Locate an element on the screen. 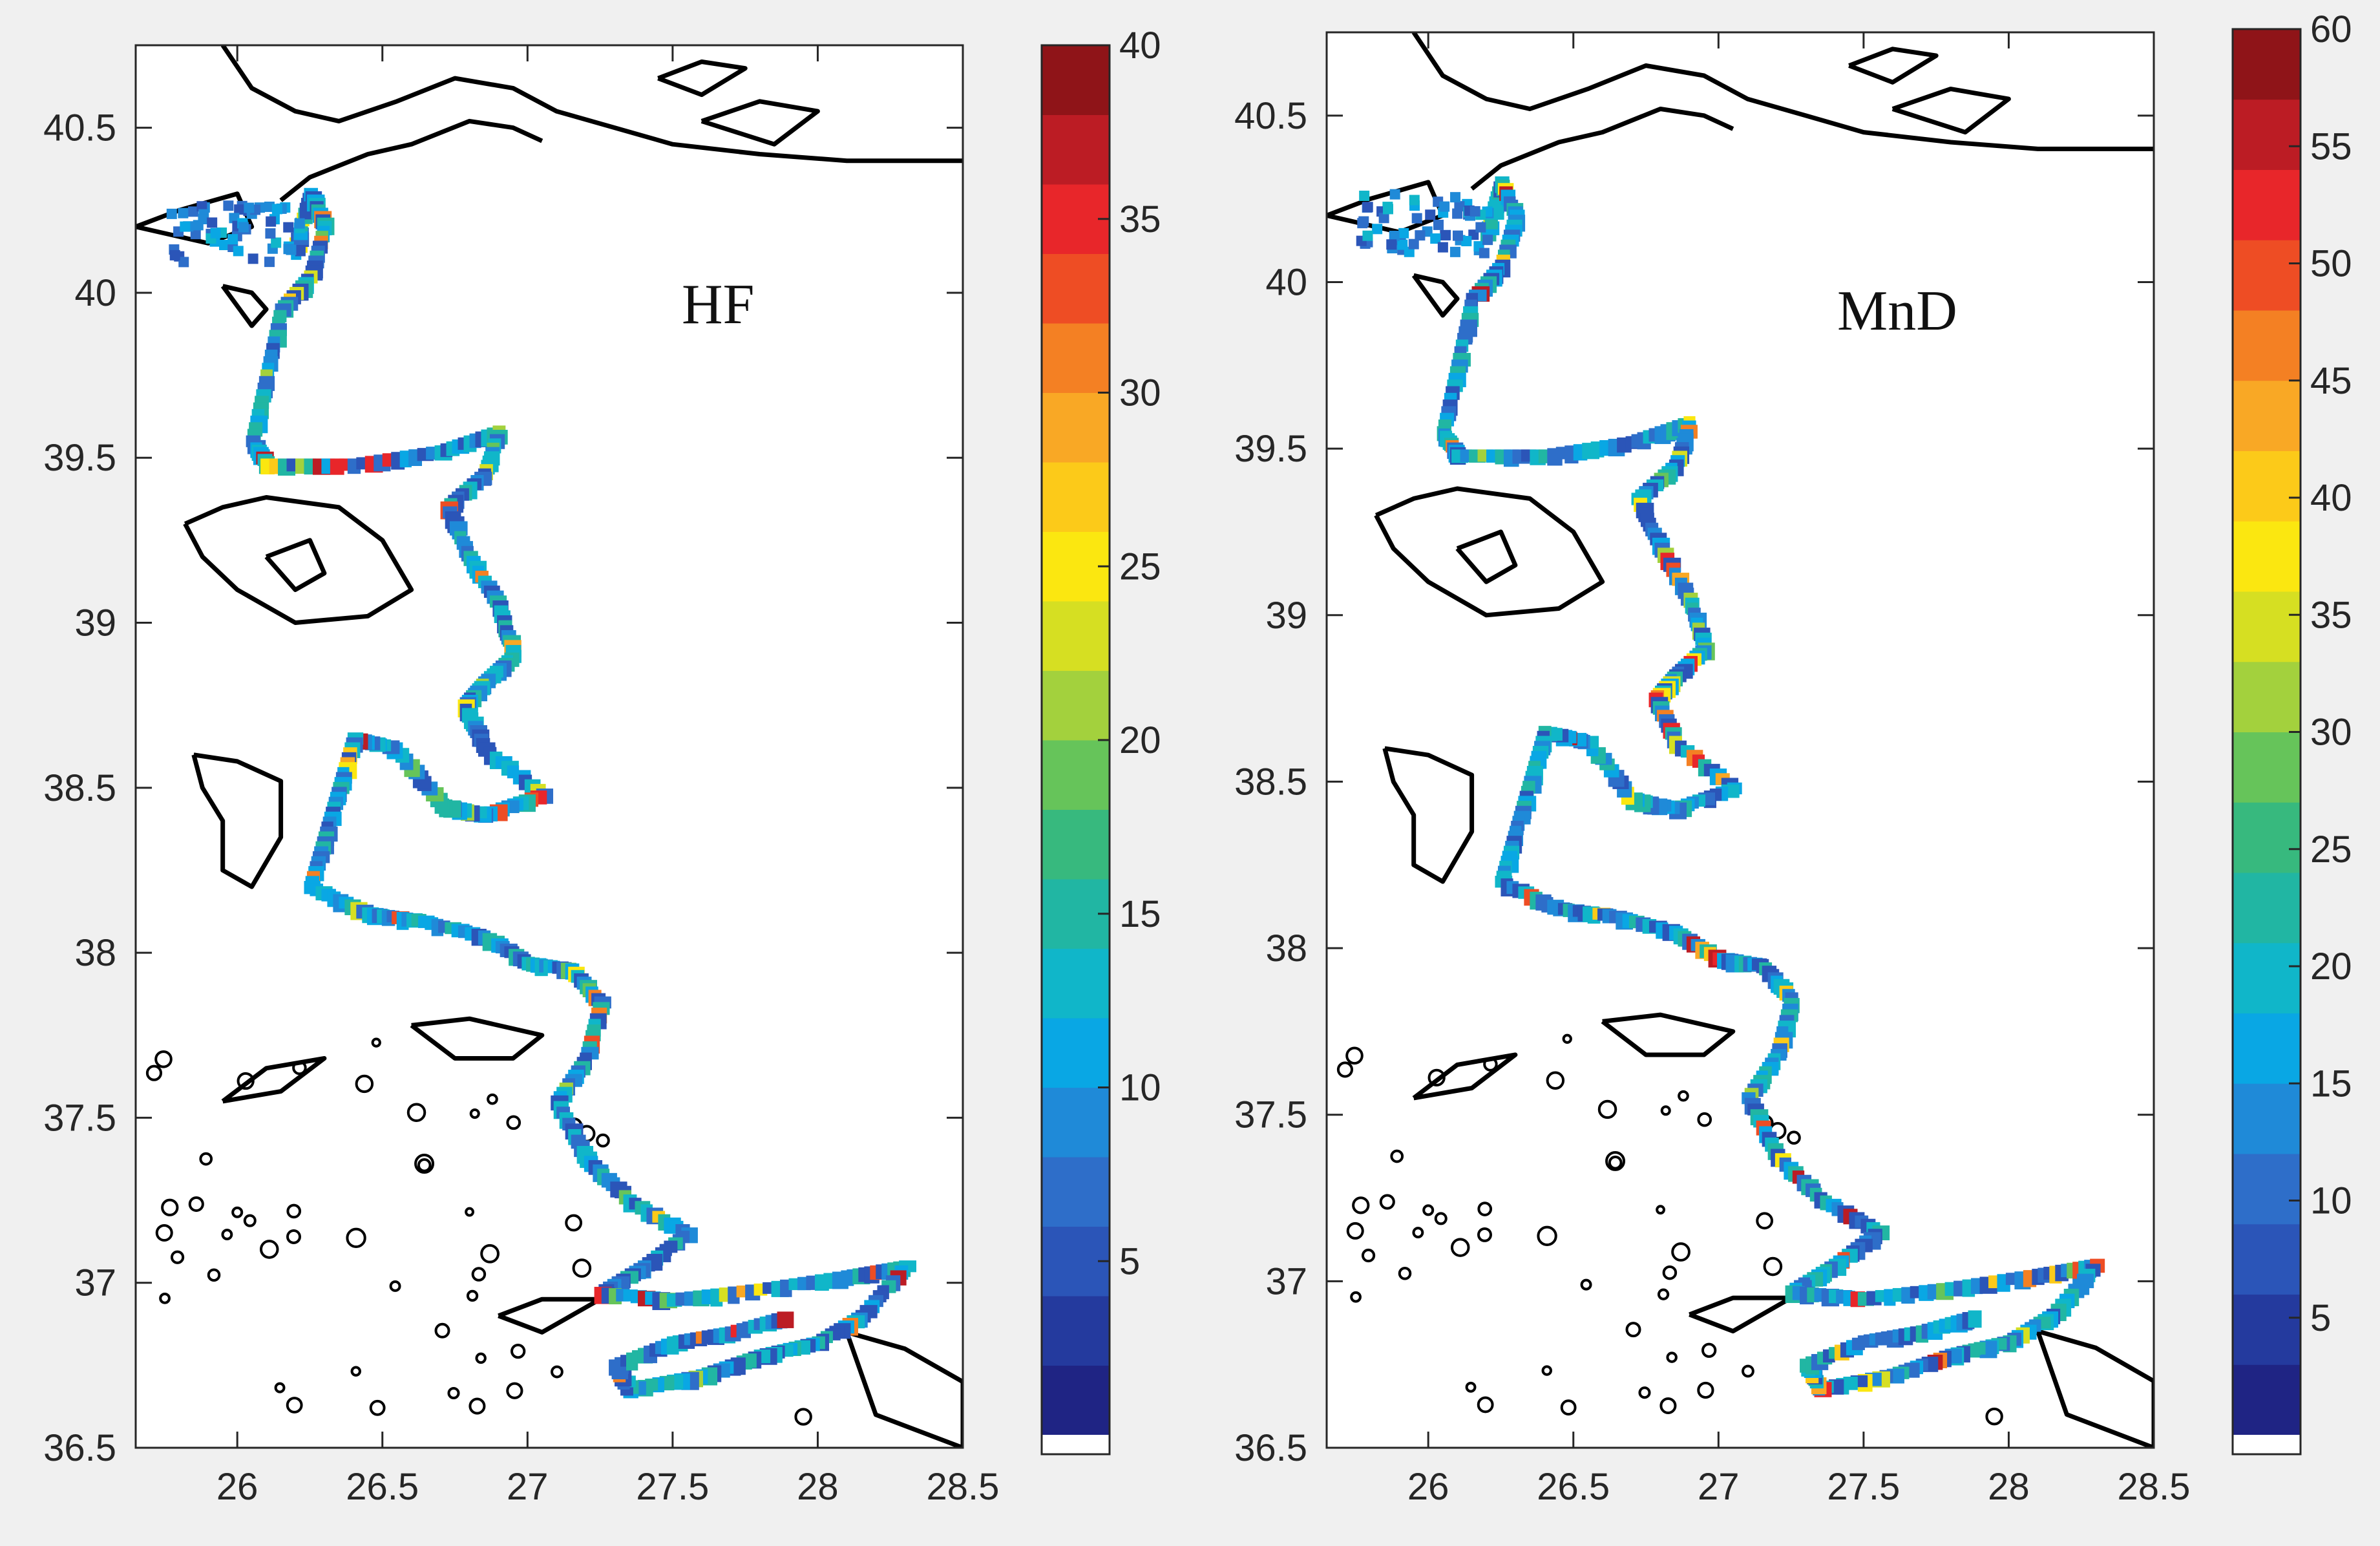  colorbar-tick-label: 10 is located at coordinates (2331, 1201).